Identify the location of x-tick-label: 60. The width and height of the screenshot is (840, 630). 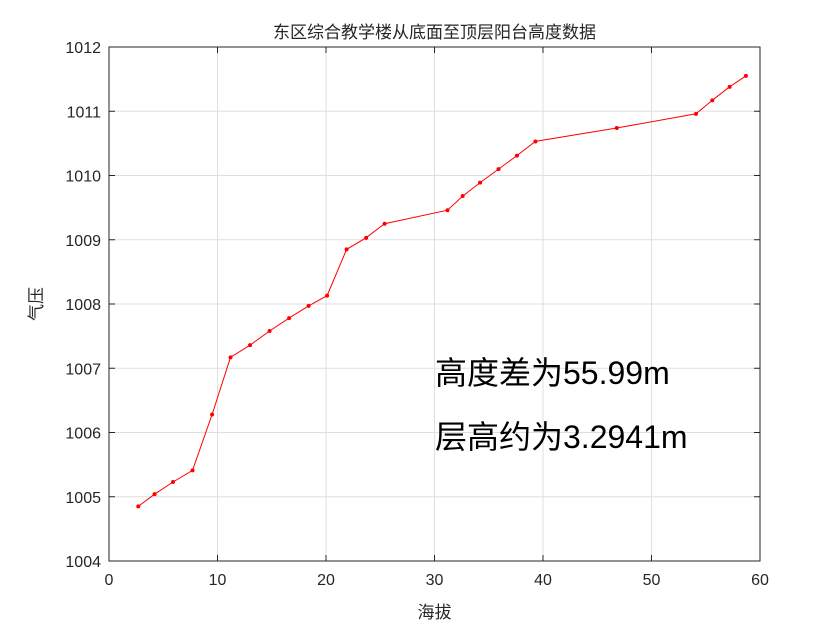
(760, 580).